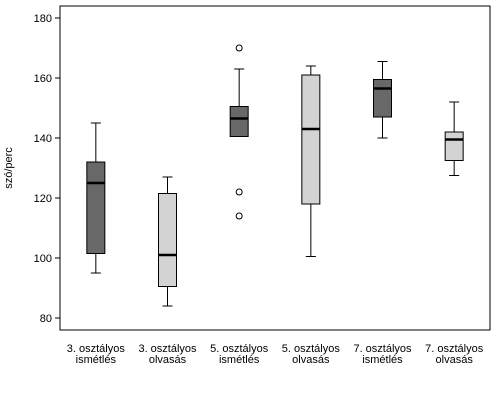 The image size is (500, 400). Describe the element at coordinates (47, 169) in the screenshot. I see `y-axis: 80 100 120 140 160 180` at that location.